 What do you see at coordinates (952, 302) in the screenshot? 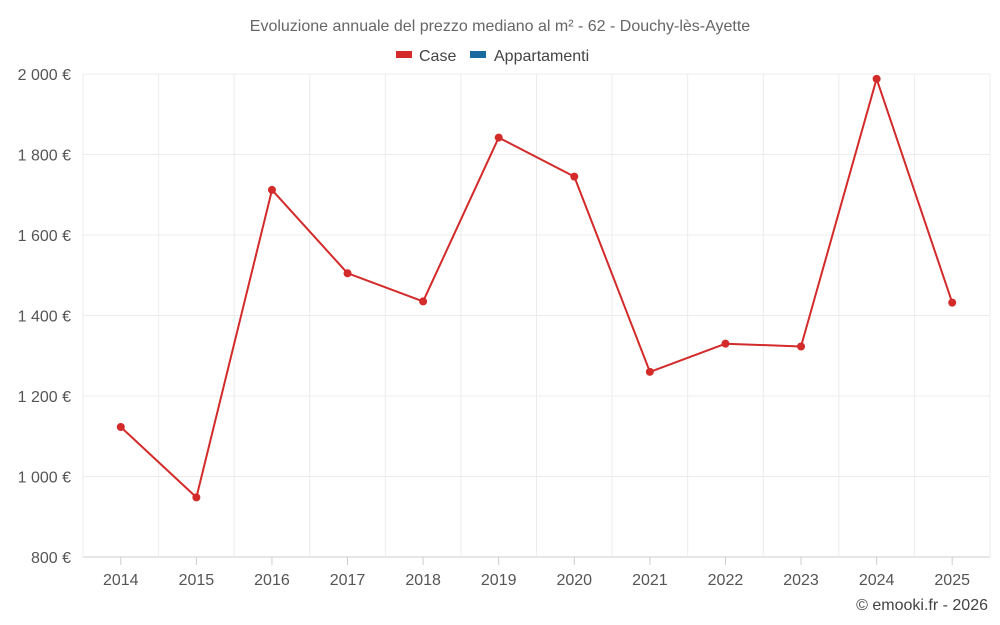
I see `data-point-2025` at bounding box center [952, 302].